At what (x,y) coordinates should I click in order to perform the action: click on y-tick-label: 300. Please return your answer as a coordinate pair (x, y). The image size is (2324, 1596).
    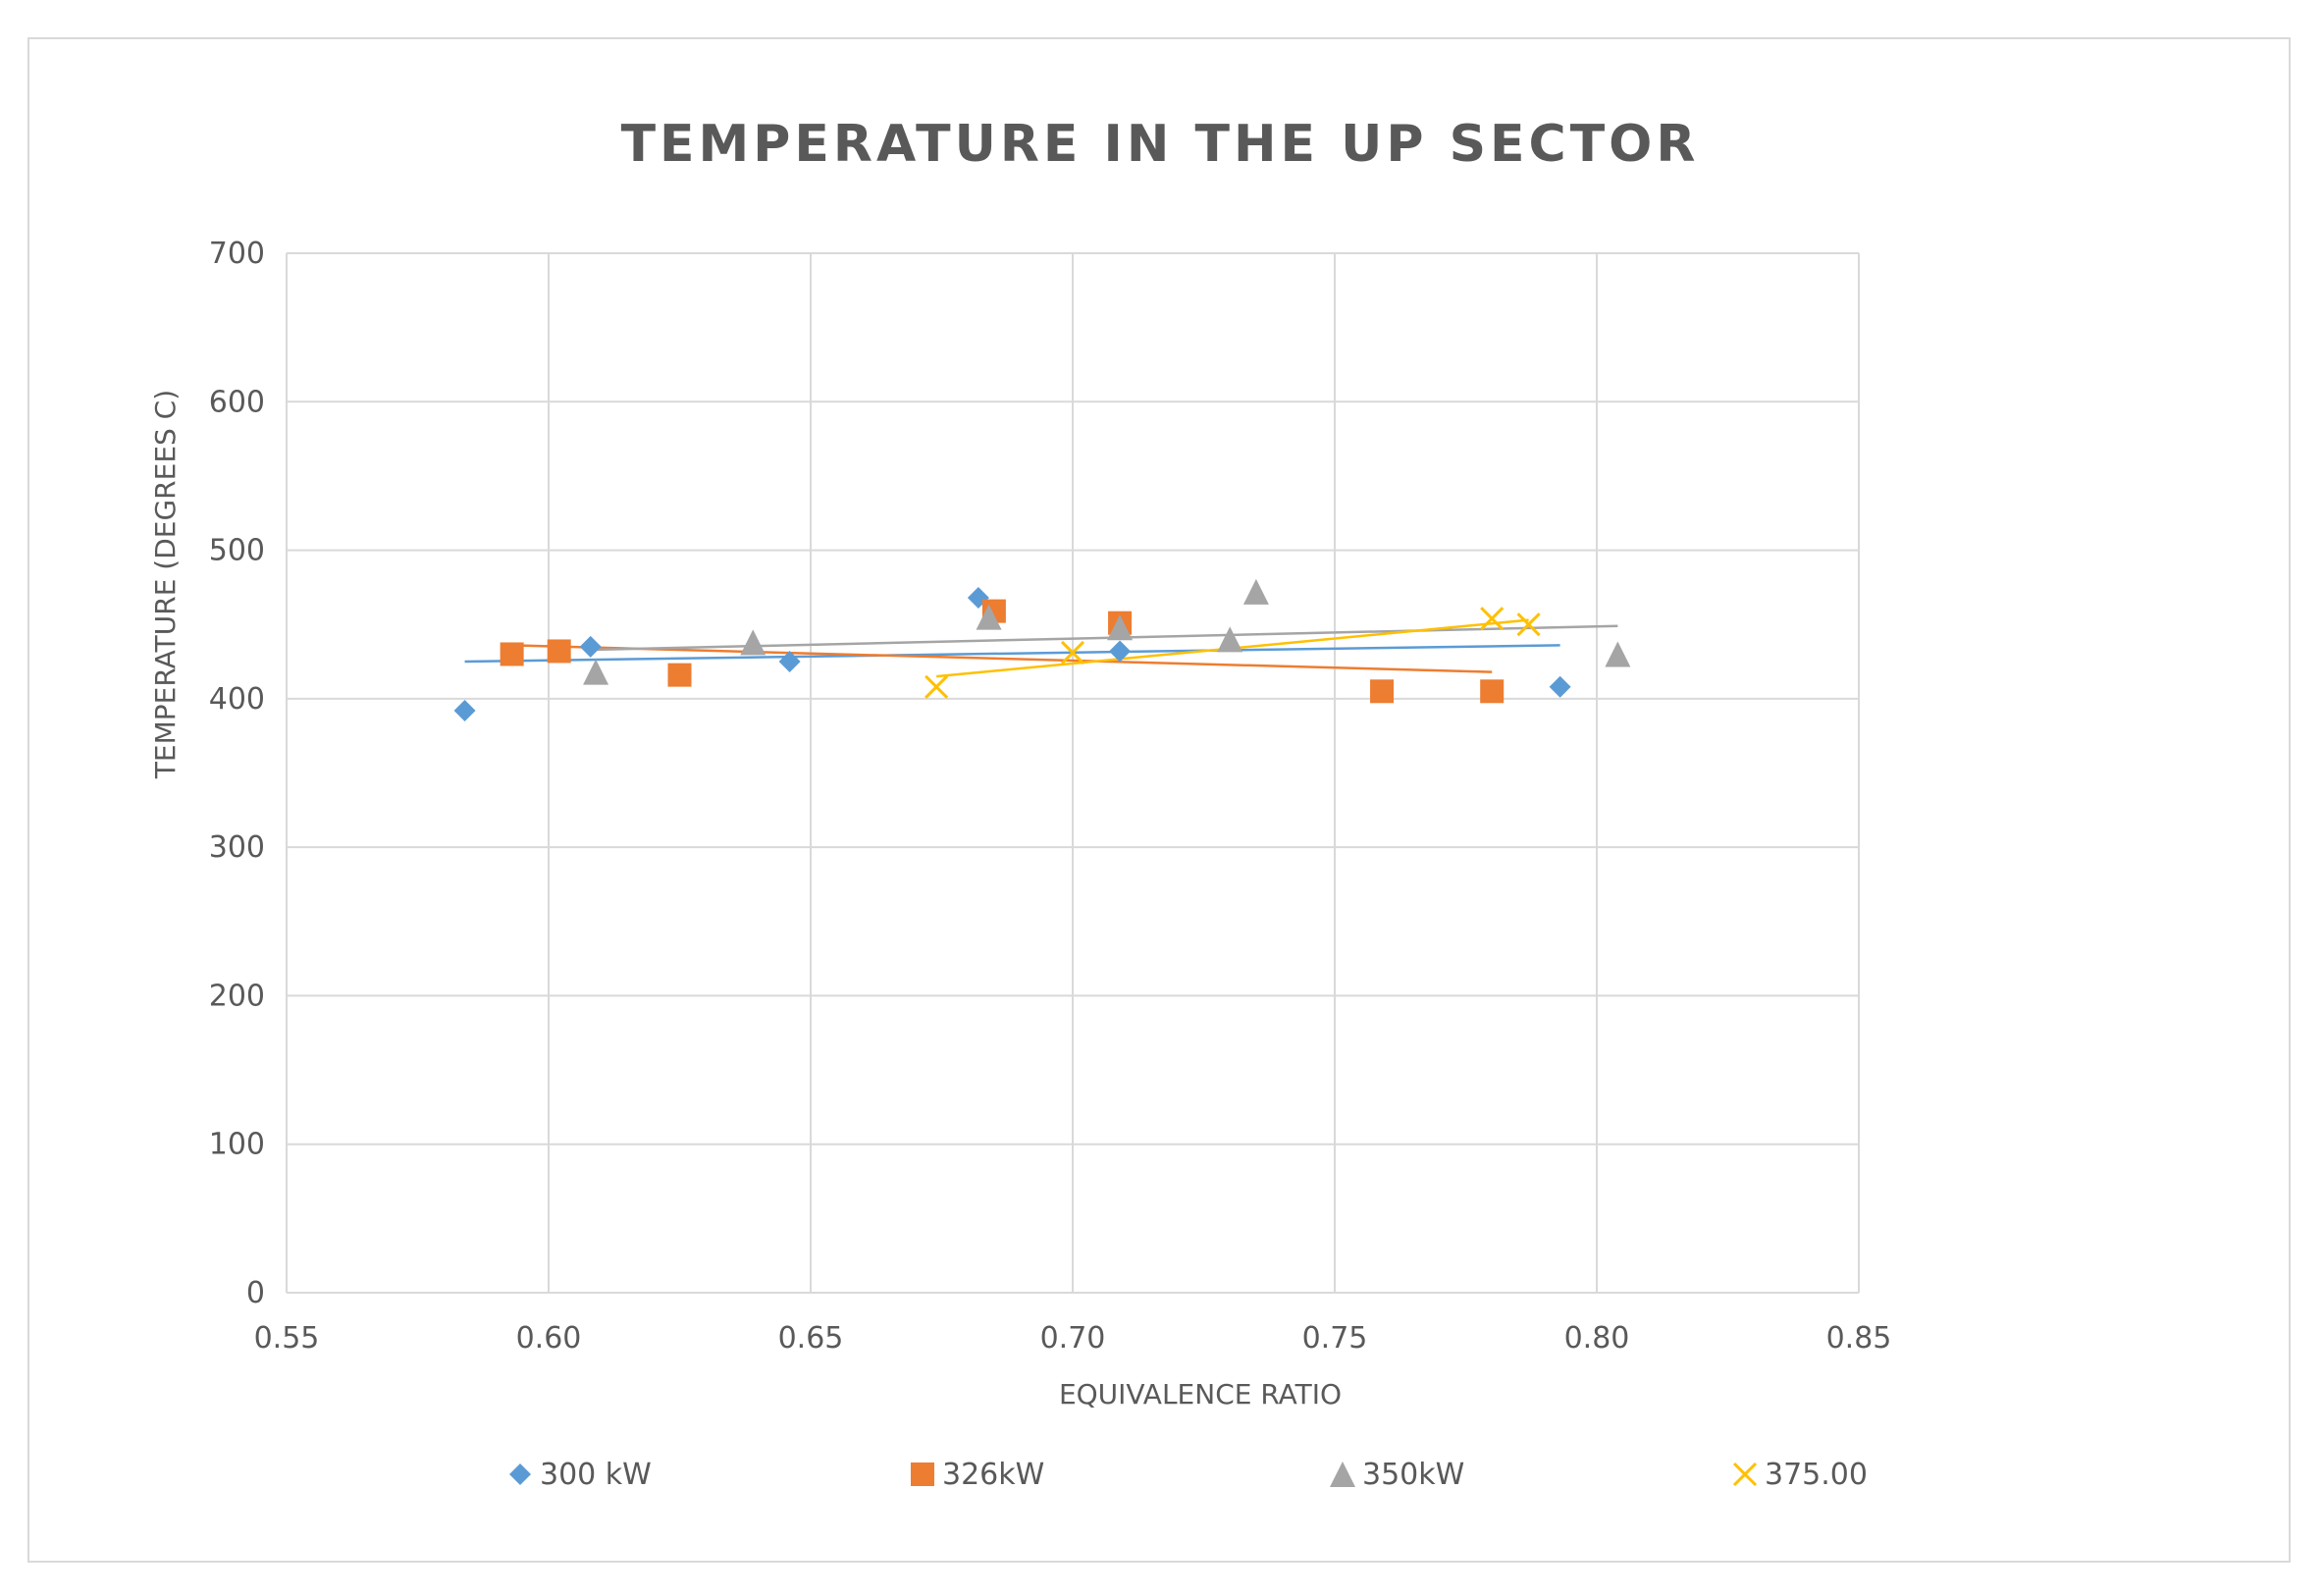
    Looking at the image, I should click on (237, 847).